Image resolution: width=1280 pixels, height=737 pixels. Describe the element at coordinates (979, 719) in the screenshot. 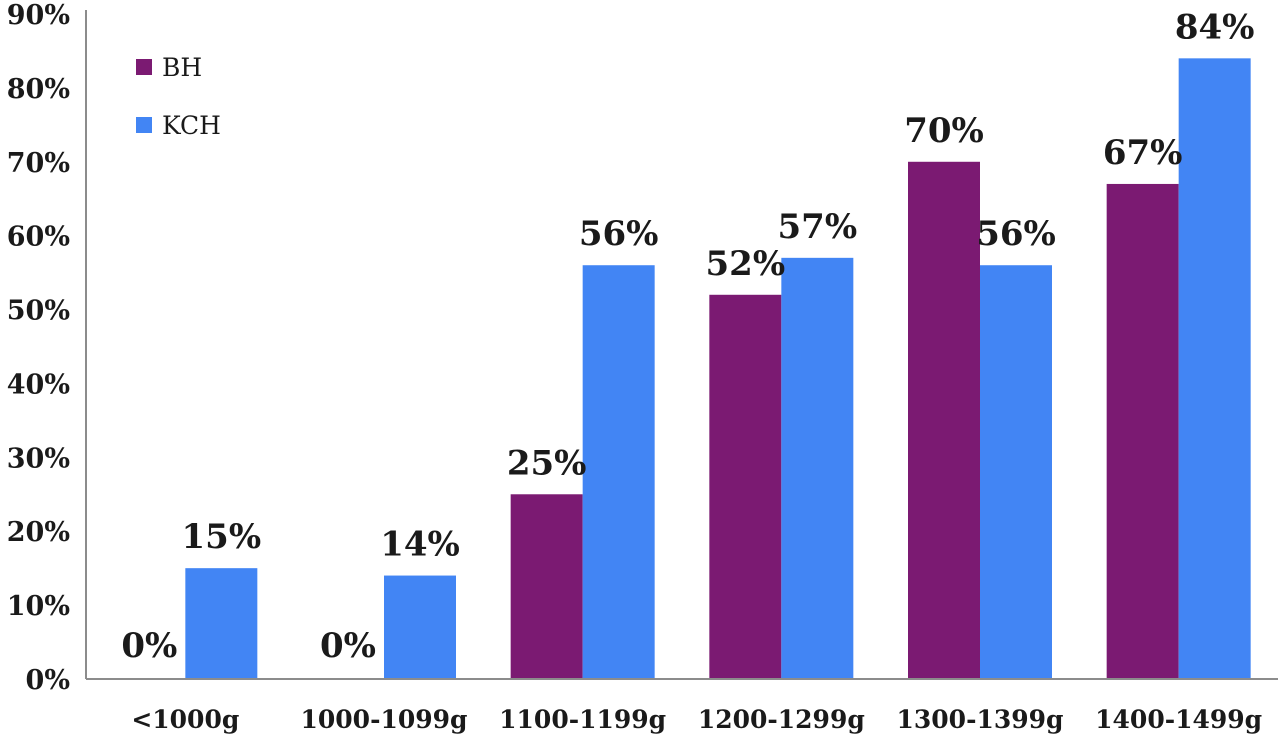

I see `x-category-label: 1300-1399g` at that location.